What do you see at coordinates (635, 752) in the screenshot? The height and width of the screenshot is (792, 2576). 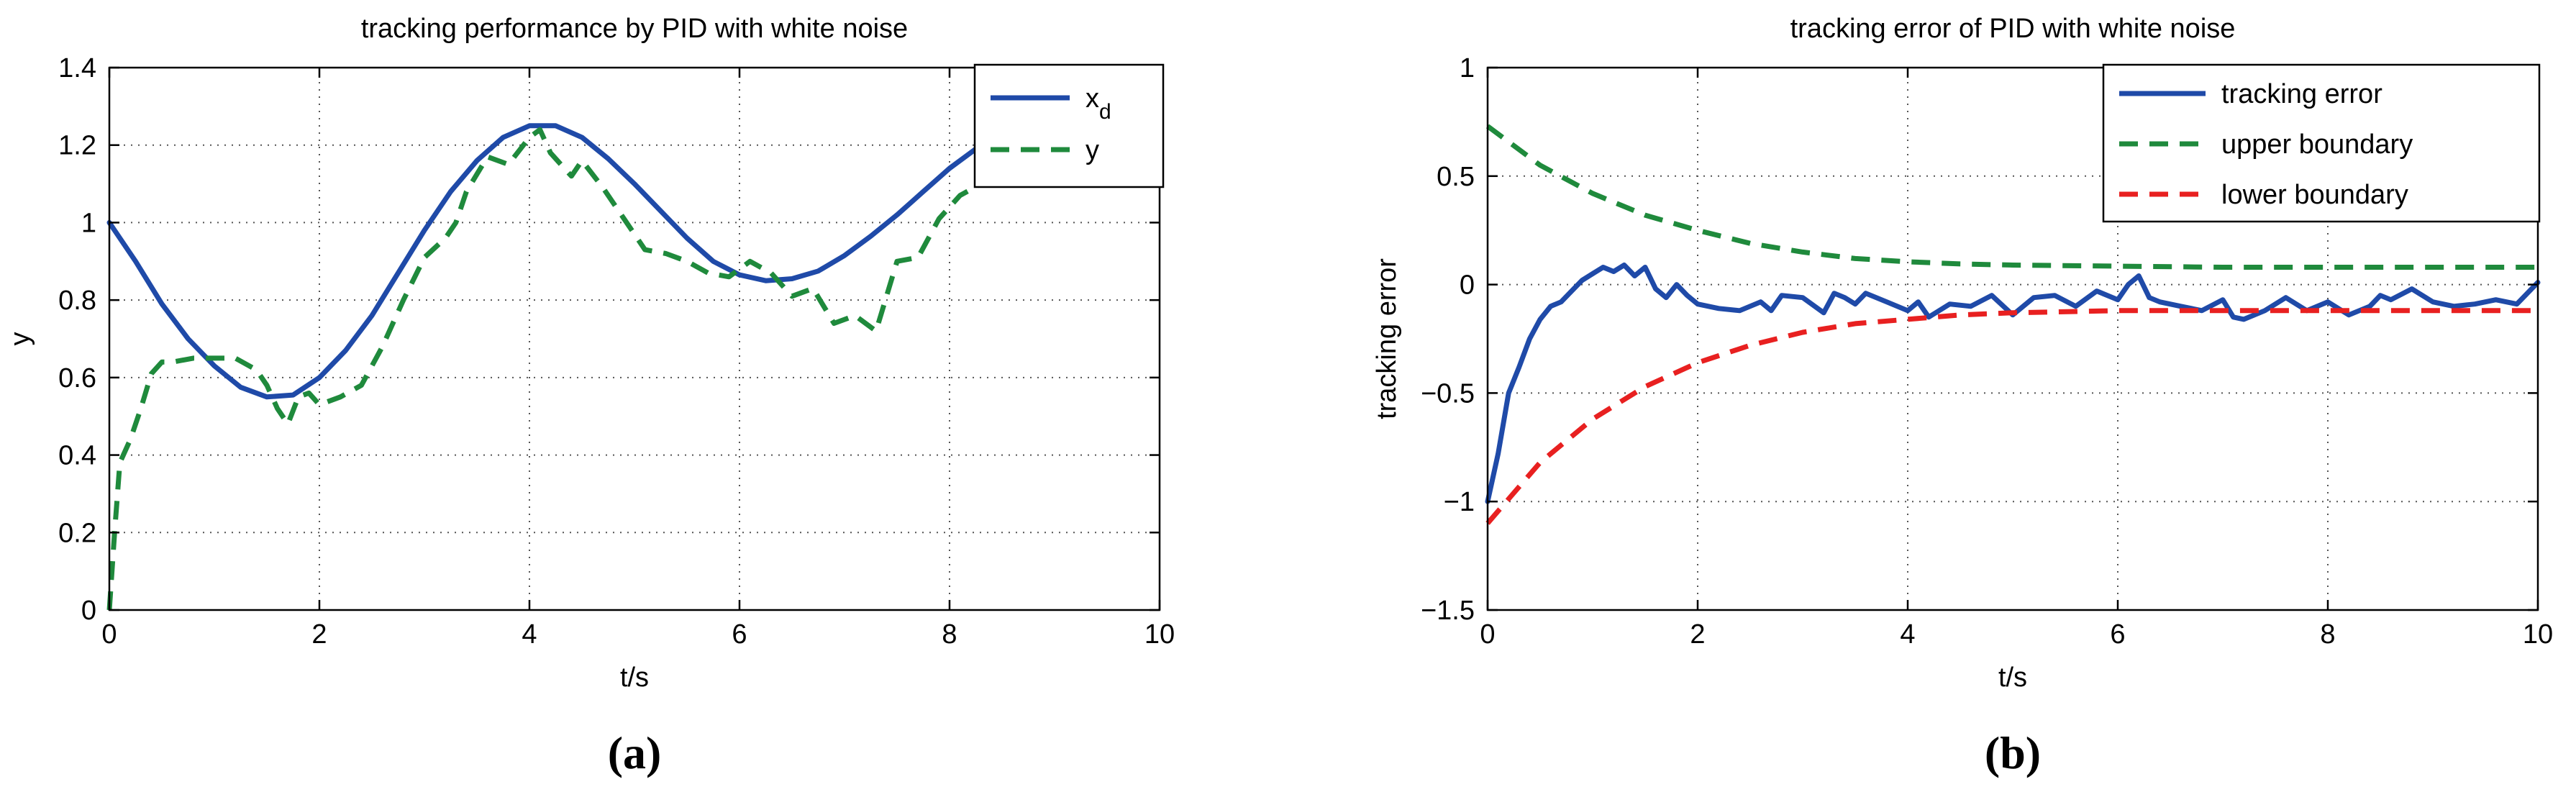 I see `figure-caption: (a)` at bounding box center [635, 752].